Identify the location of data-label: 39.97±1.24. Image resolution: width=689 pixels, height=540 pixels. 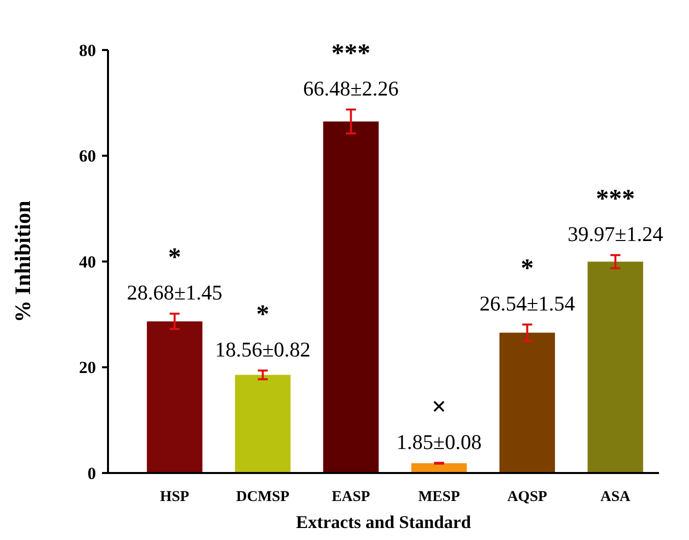
(616, 234).